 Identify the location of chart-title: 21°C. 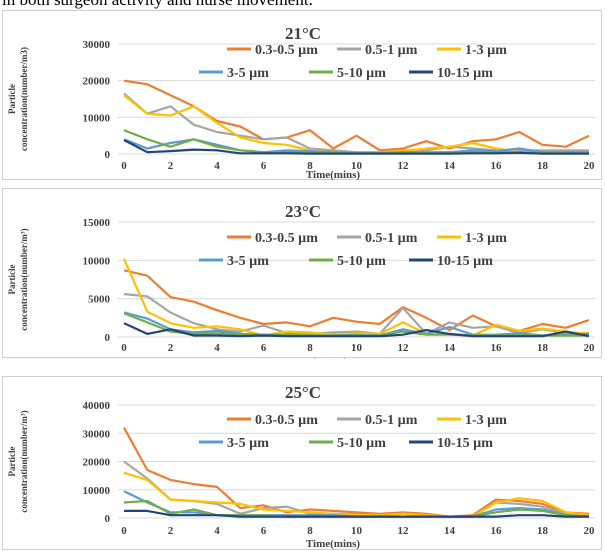
(303, 33).